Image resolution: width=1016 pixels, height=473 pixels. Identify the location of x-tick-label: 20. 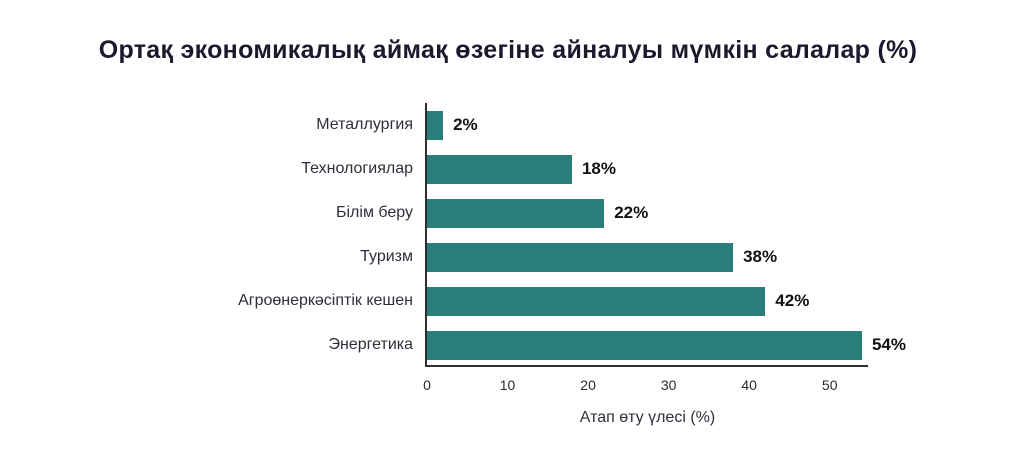
(588, 385).